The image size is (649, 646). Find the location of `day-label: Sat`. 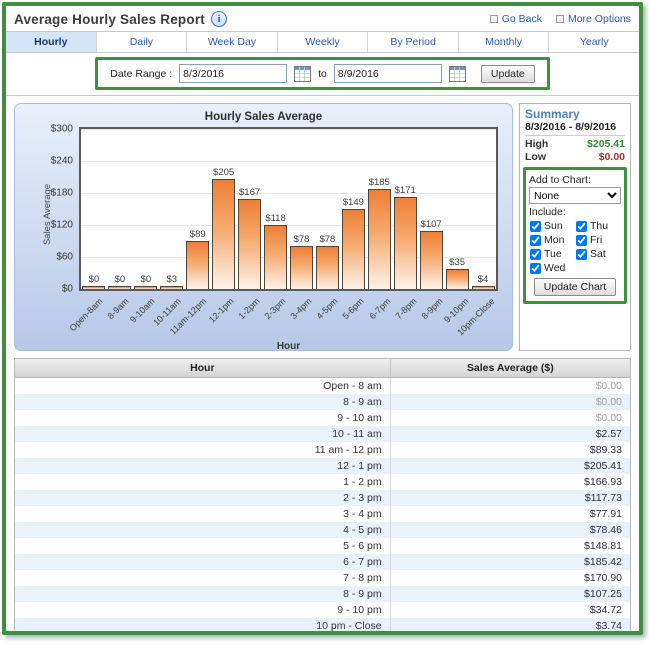

day-label: Sat is located at coordinates (598, 254).